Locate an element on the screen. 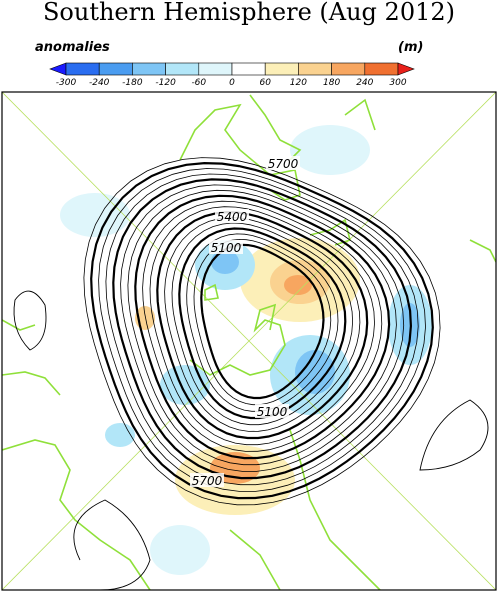 The height and width of the screenshot is (592, 498). colorbar-tick-label: -120 is located at coordinates (165, 83).